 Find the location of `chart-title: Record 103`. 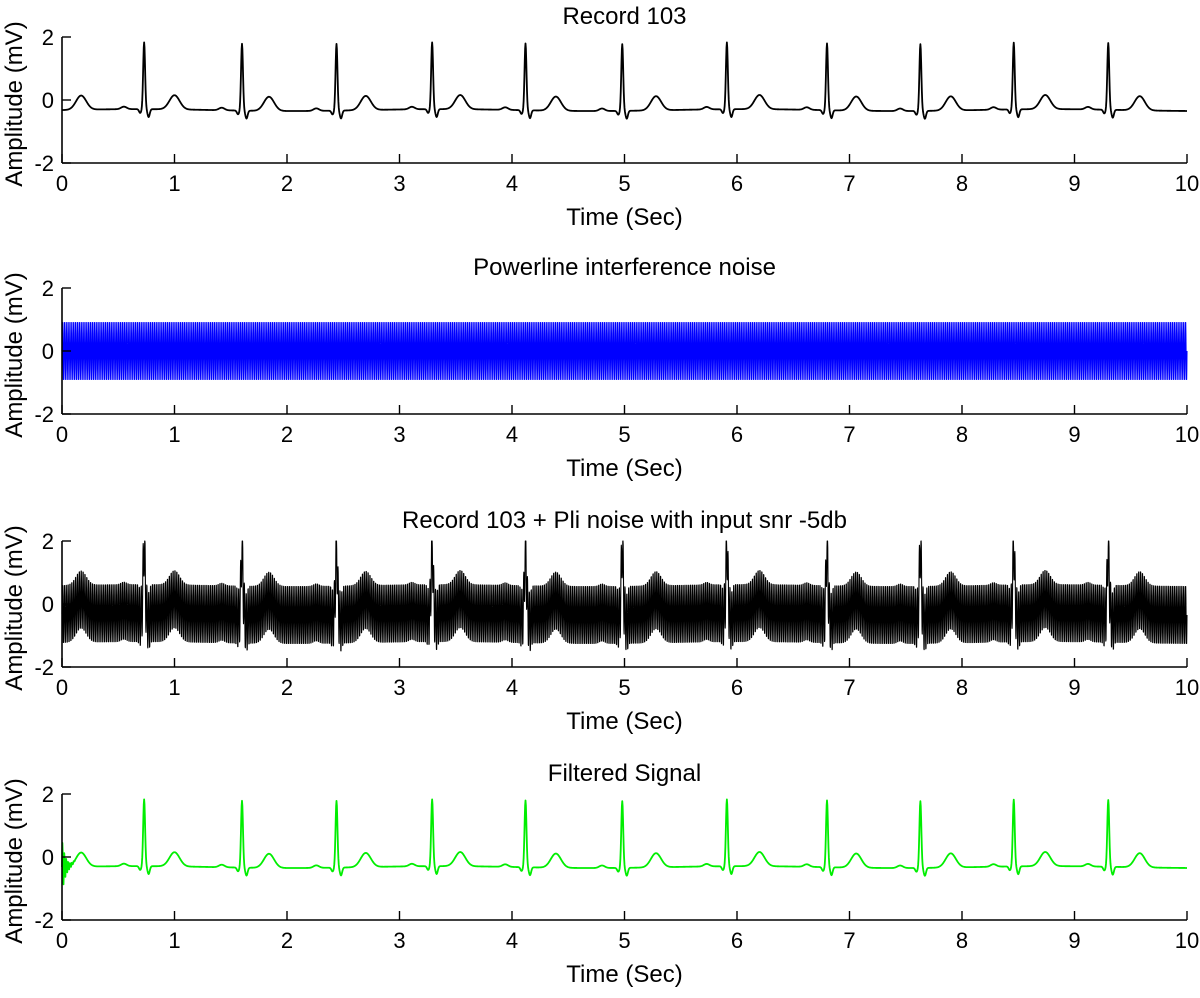

chart-title: Record 103 is located at coordinates (624, 16).